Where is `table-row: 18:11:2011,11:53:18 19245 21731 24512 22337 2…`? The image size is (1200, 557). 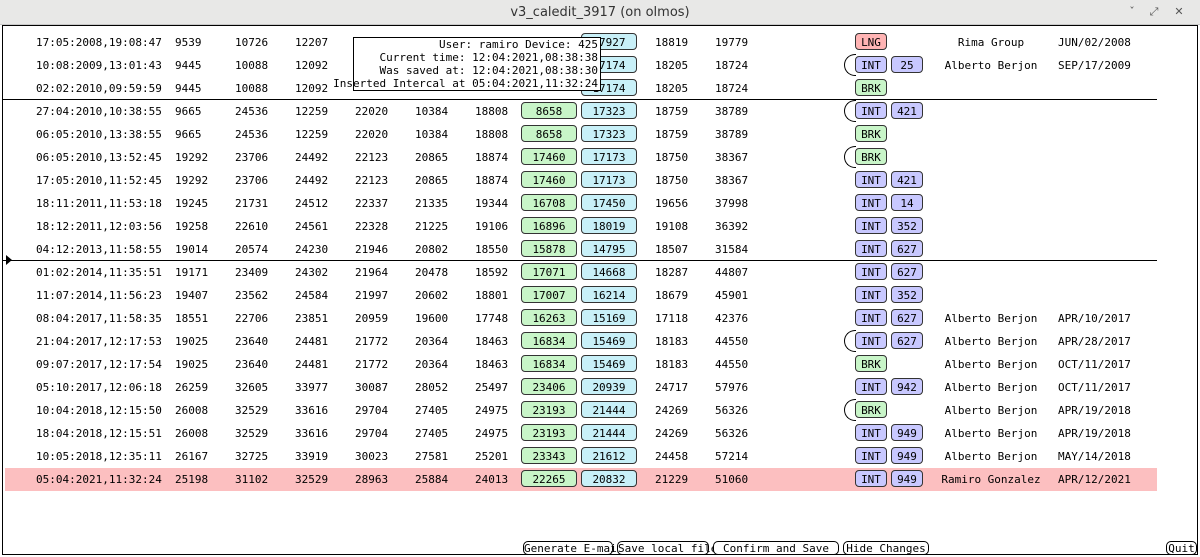
table-row: 18:11:2011,11:53:18 19245 21731 24512 22337 2… is located at coordinates (601, 203).